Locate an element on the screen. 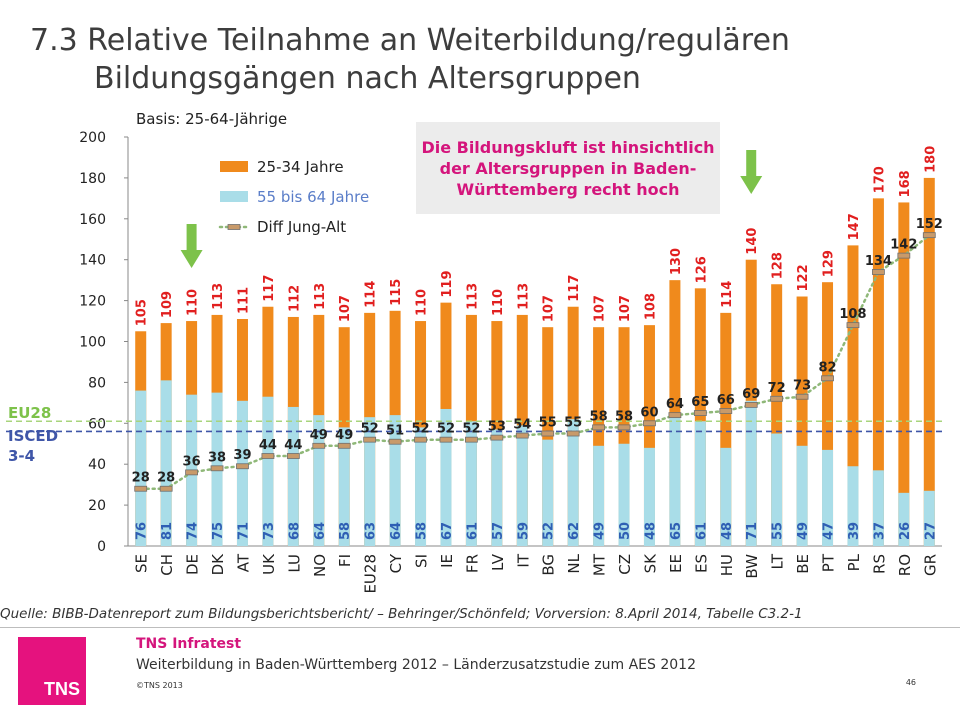 The height and width of the screenshot is (720, 960). x-tick-label: CZ is located at coordinates (625, 564).